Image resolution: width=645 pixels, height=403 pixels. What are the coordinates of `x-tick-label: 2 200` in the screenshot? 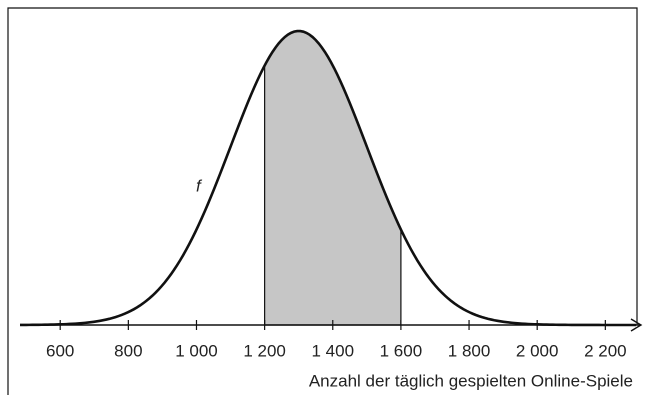 It's located at (605, 350).